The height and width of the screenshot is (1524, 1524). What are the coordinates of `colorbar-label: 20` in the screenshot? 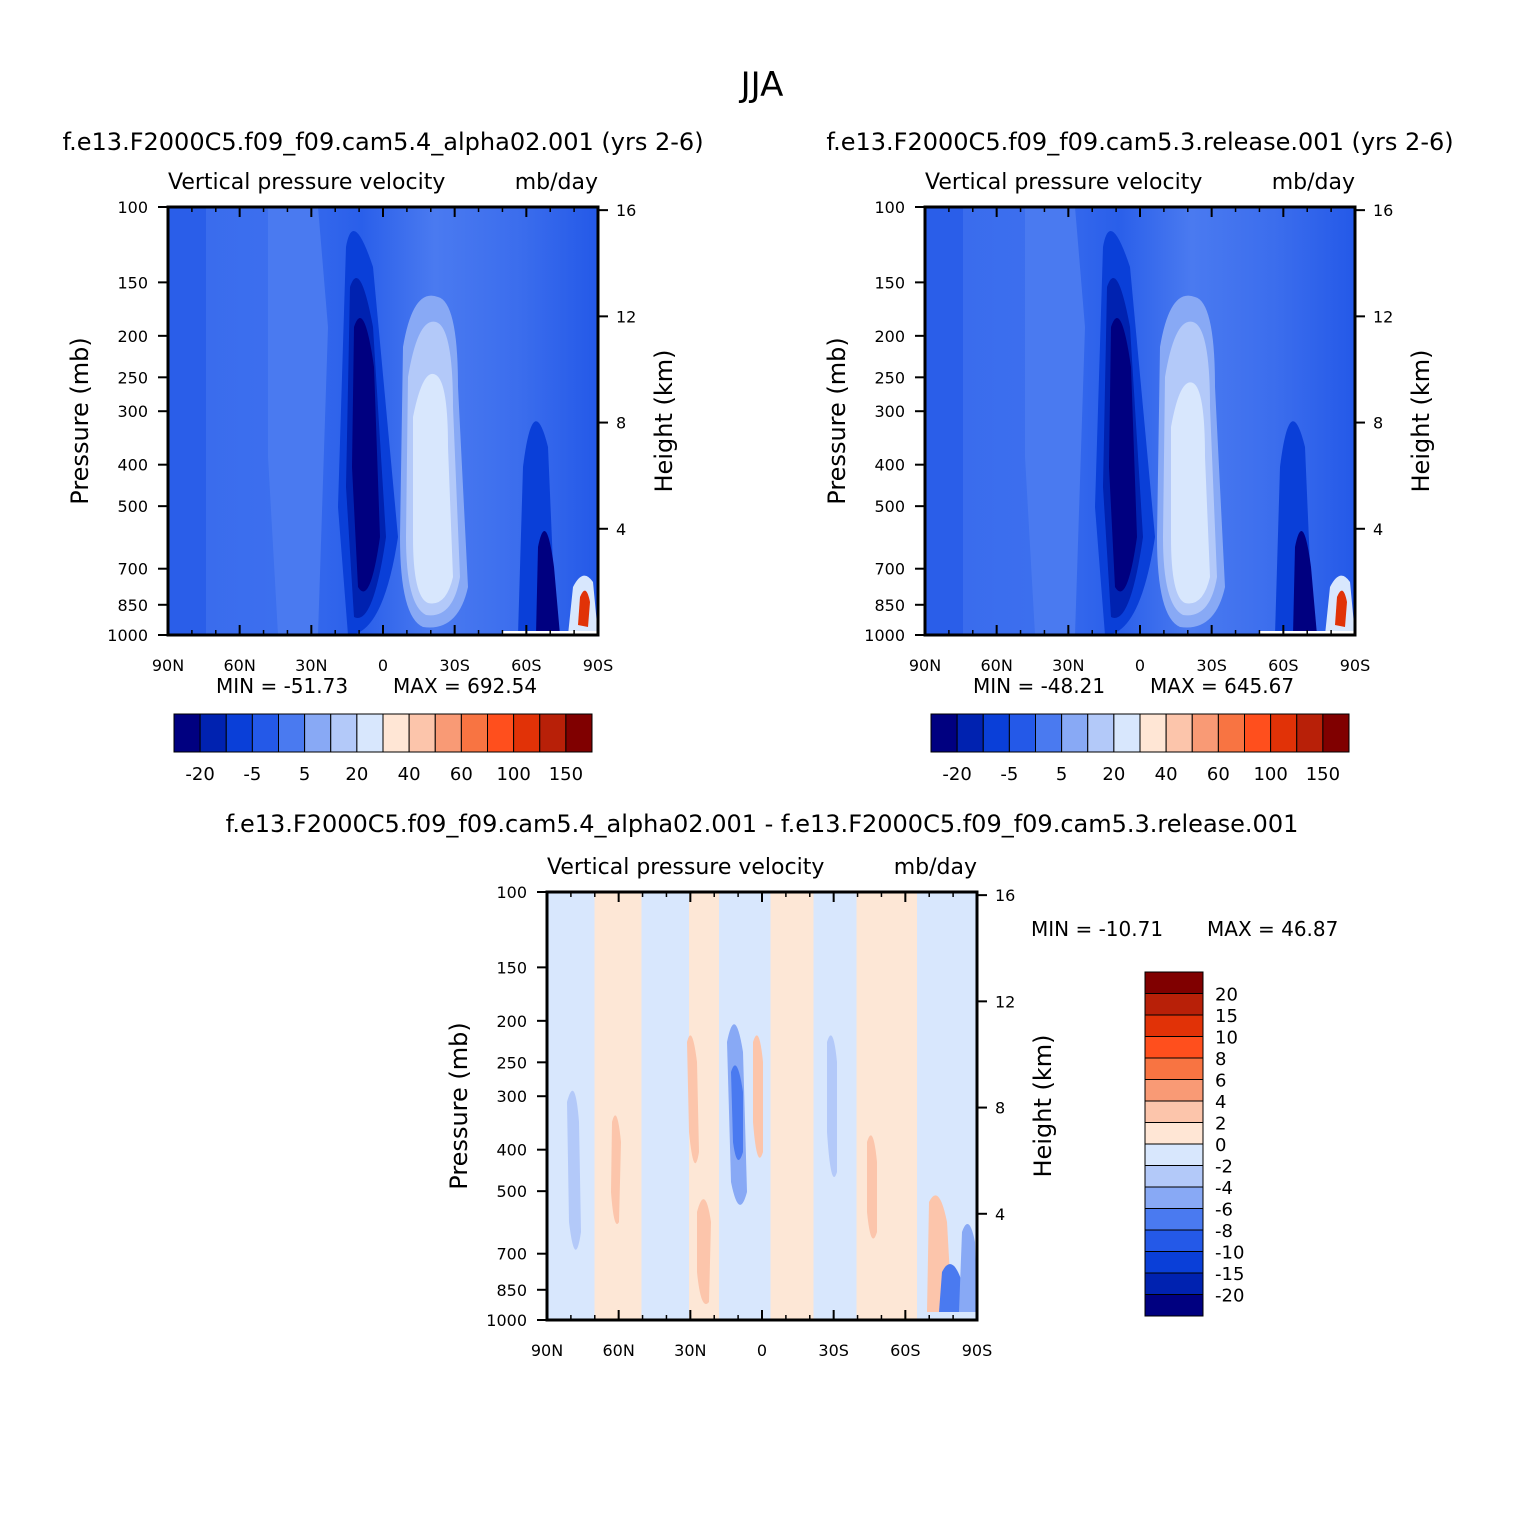 It's located at (356, 774).